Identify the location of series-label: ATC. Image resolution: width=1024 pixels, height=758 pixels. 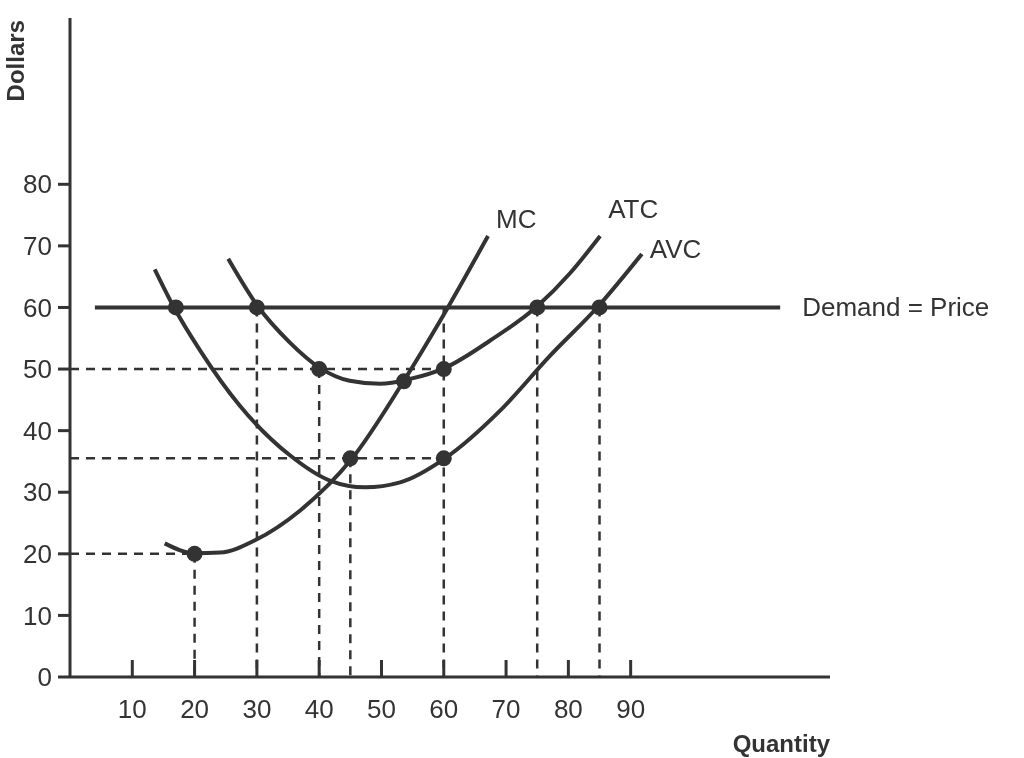
(633, 209).